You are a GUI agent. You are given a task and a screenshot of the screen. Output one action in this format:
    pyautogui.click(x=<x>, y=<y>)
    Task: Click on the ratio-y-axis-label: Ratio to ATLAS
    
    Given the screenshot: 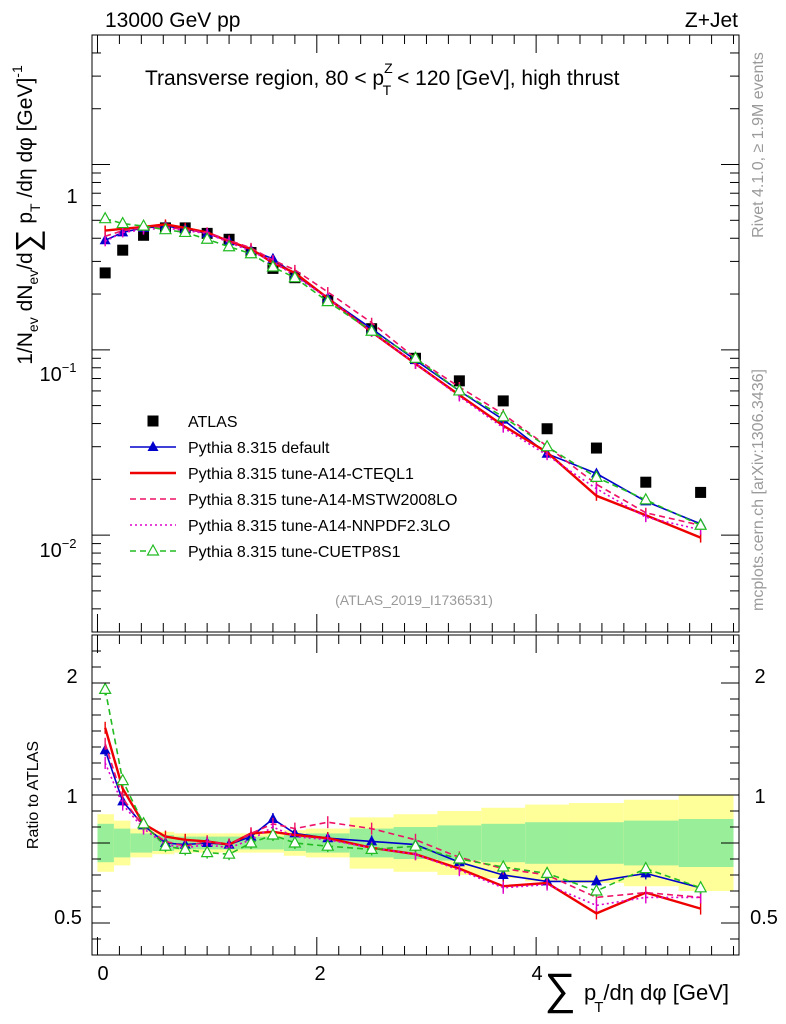 What is the action you would take?
    pyautogui.click(x=33, y=795)
    